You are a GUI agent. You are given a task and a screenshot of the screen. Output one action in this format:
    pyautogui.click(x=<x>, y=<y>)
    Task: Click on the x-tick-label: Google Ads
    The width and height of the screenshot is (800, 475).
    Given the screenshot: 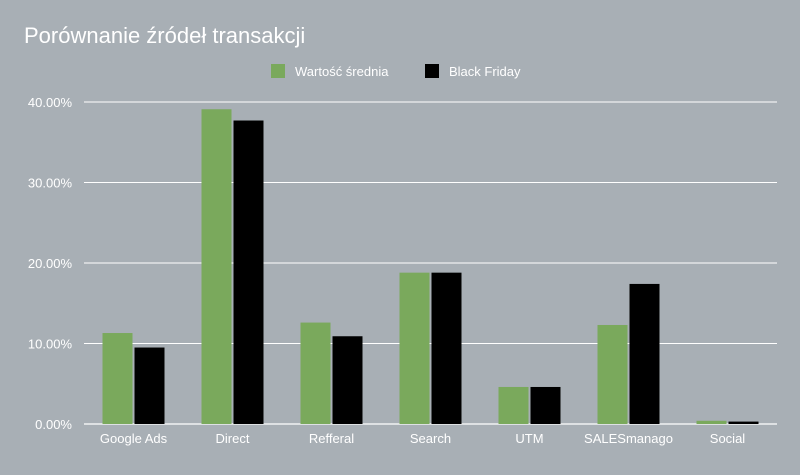 What is the action you would take?
    pyautogui.click(x=134, y=438)
    